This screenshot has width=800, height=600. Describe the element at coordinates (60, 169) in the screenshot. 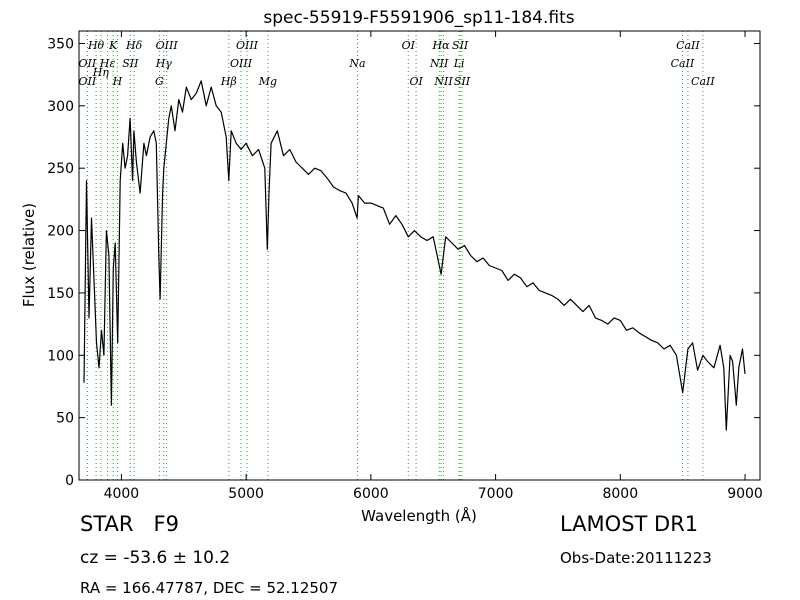

I see `y-tick-label: 250` at that location.